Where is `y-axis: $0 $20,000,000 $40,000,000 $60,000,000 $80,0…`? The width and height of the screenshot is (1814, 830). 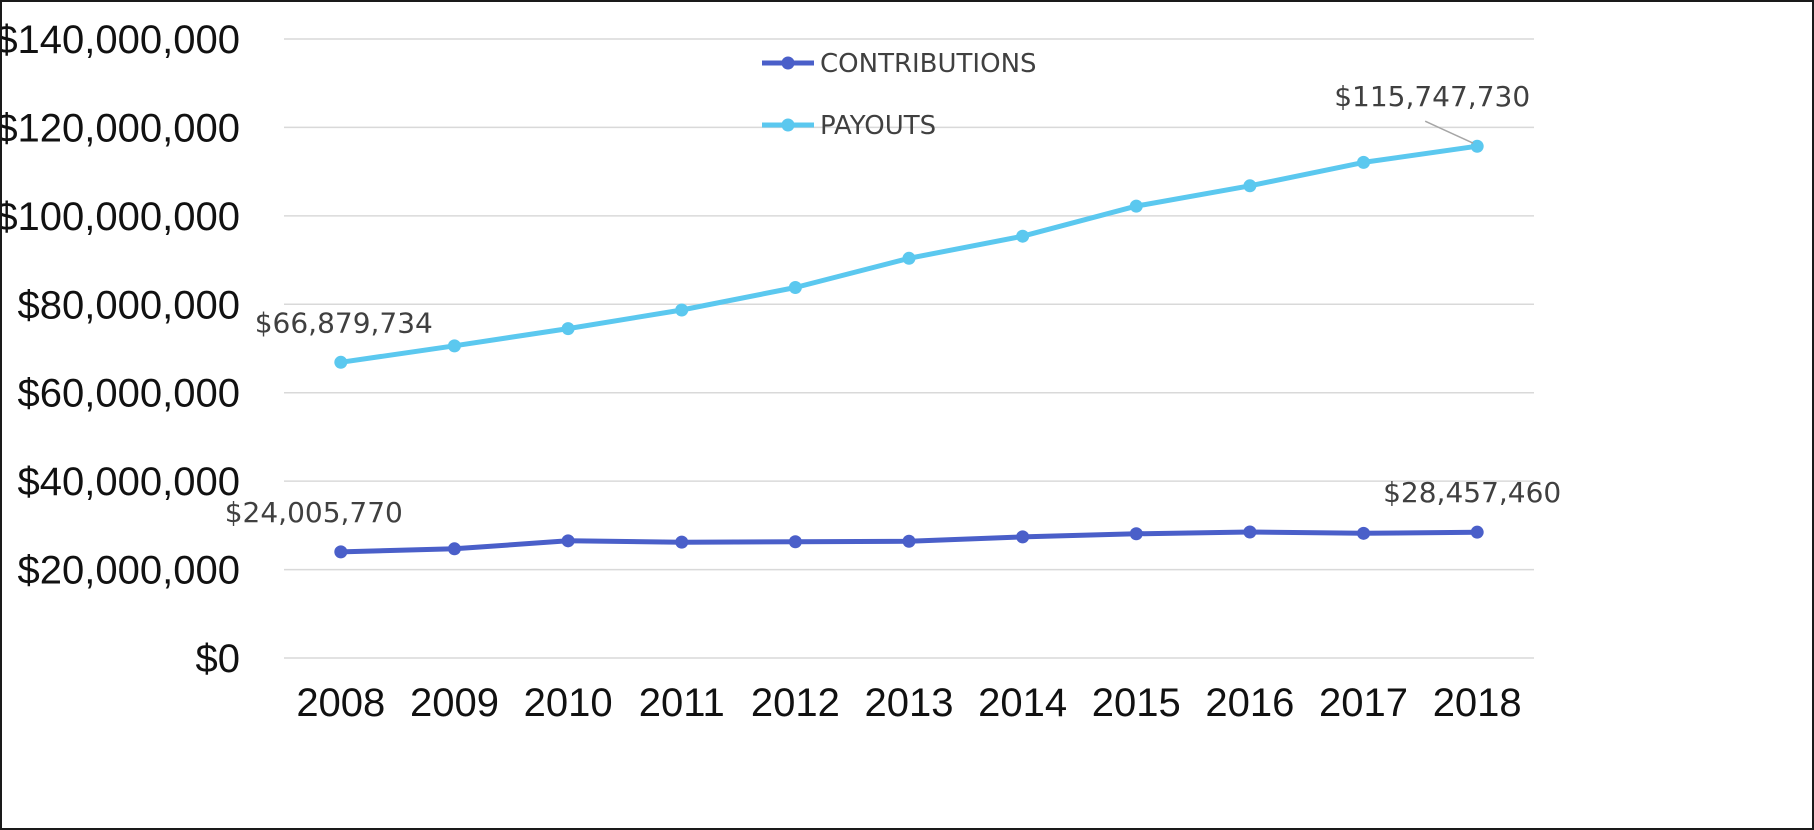
y-axis: $0 $20,000,000 $40,000,000 $60,000,000 $80,0… is located at coordinates (121, 349).